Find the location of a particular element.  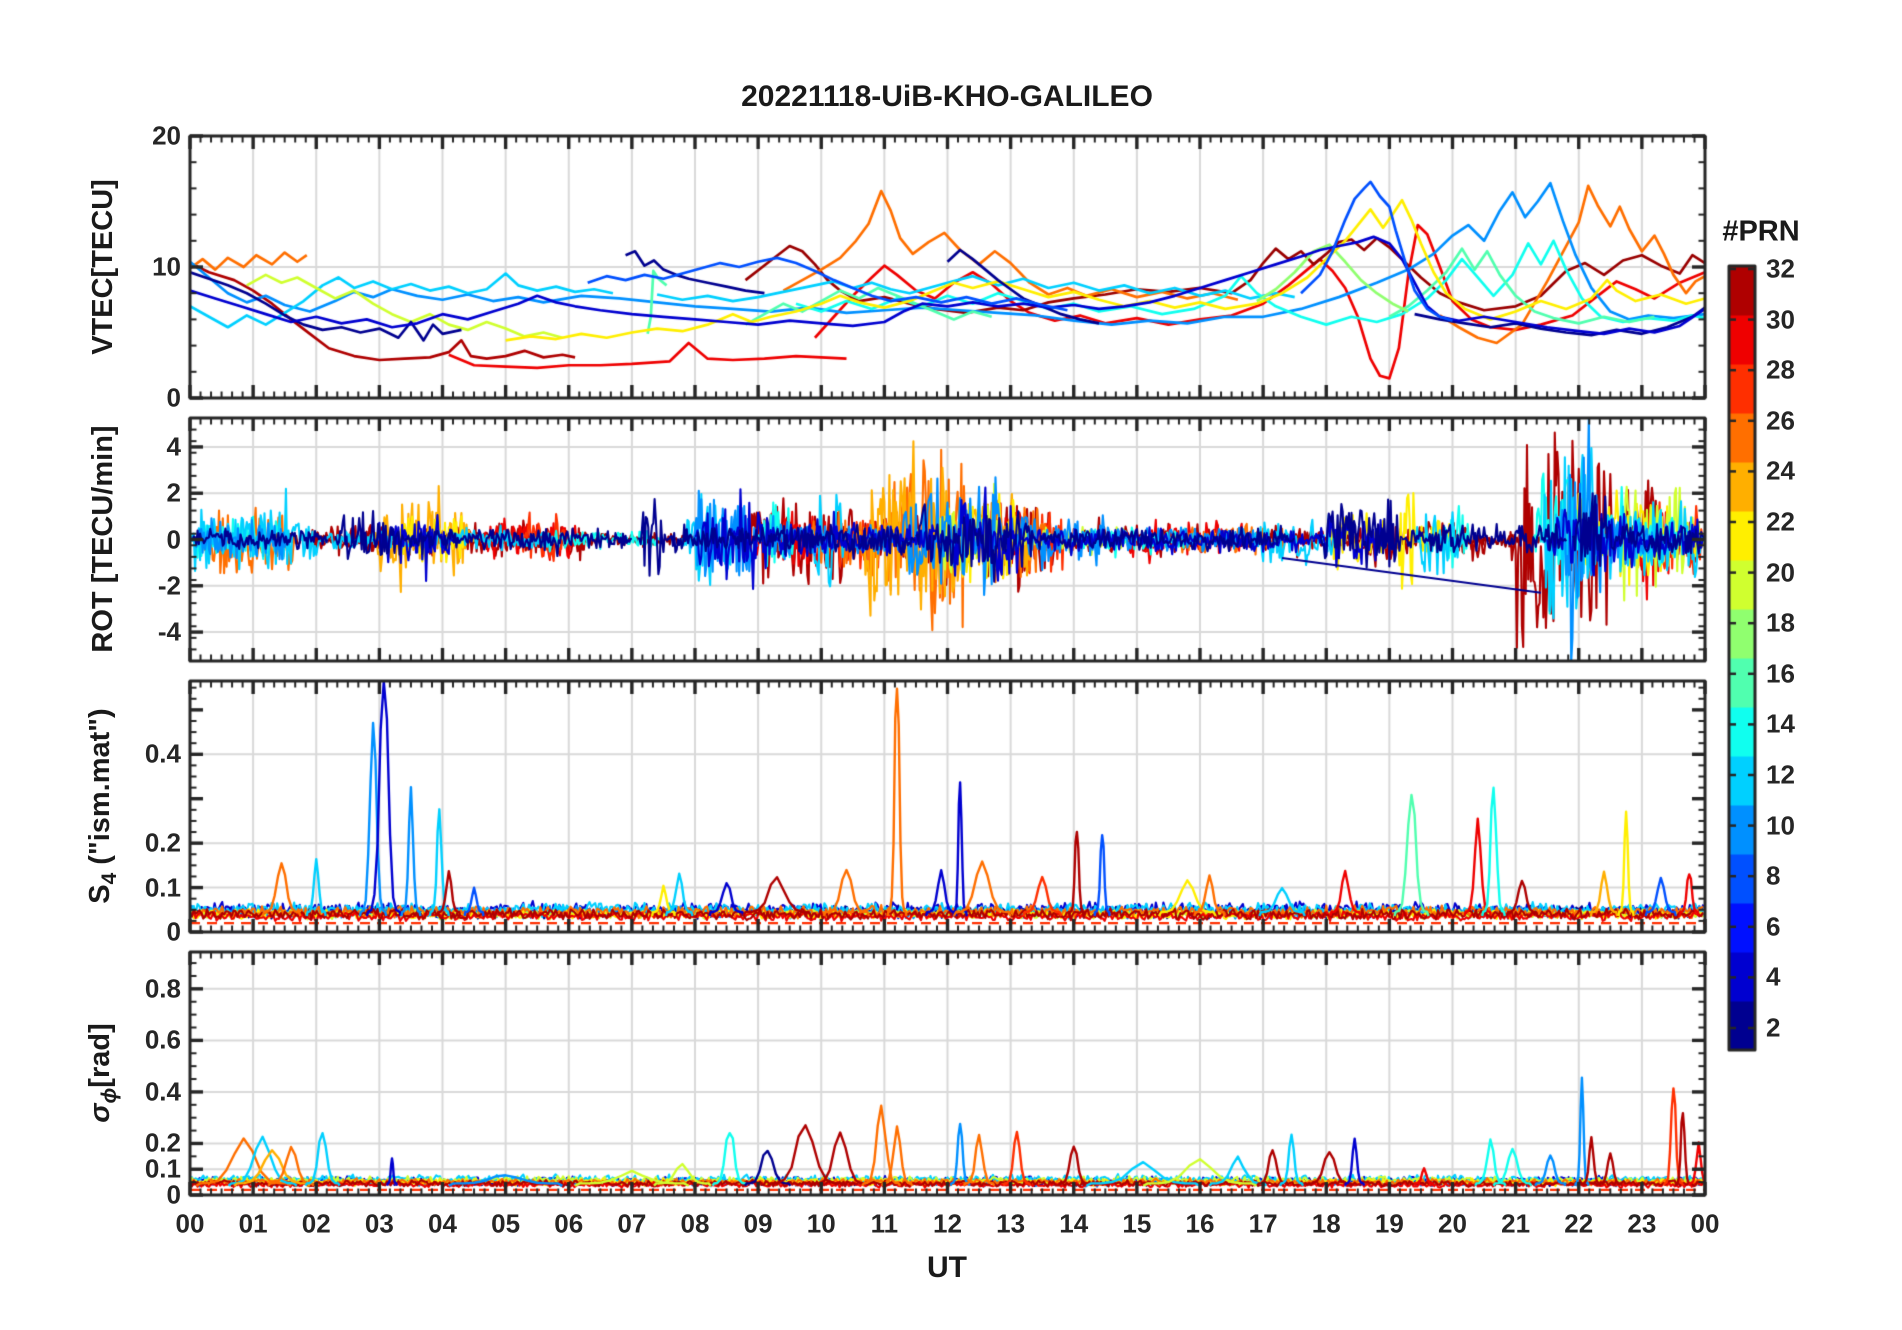

y-tick-label-s4-0.4: 0.4 is located at coordinates (162, 753).